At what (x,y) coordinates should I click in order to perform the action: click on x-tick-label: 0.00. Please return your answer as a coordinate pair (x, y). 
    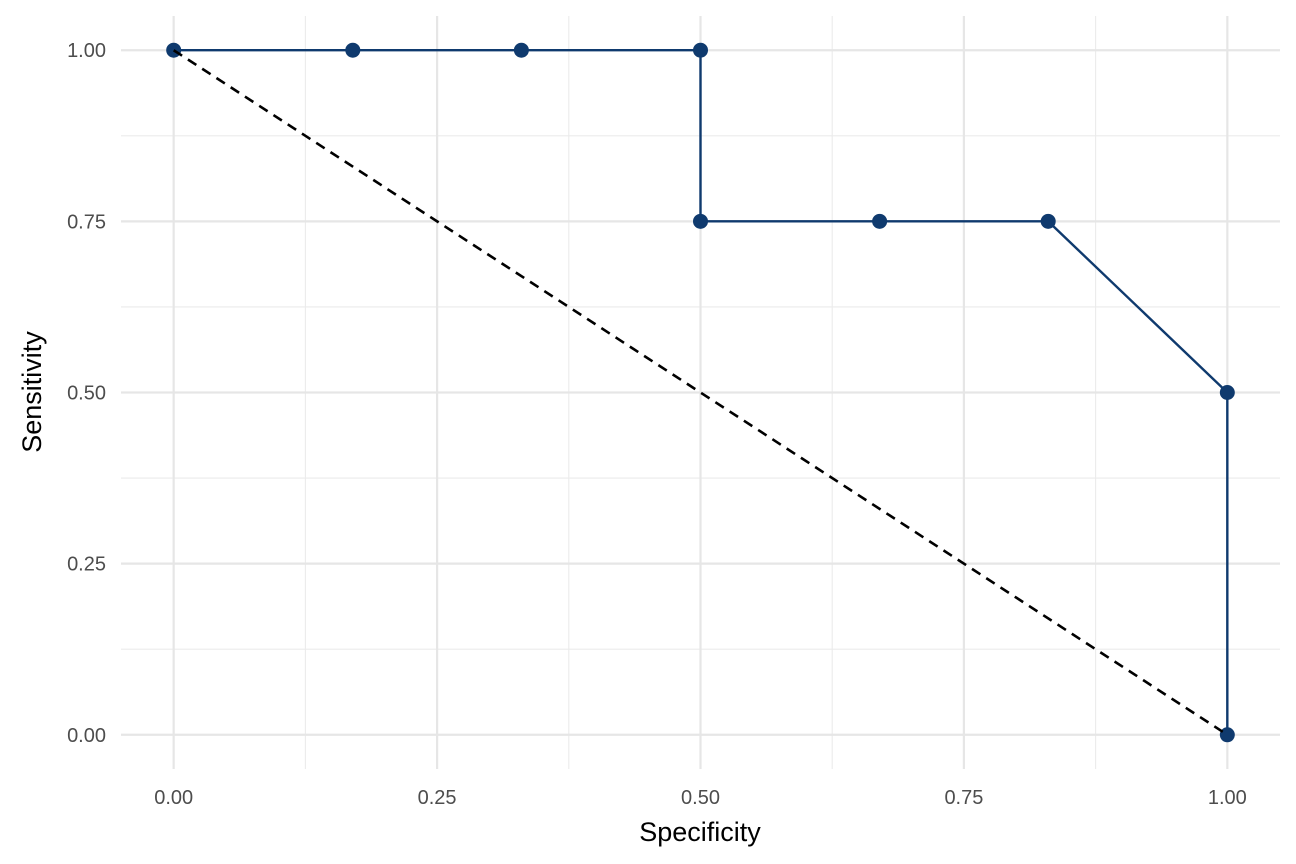
    Looking at the image, I should click on (173, 798).